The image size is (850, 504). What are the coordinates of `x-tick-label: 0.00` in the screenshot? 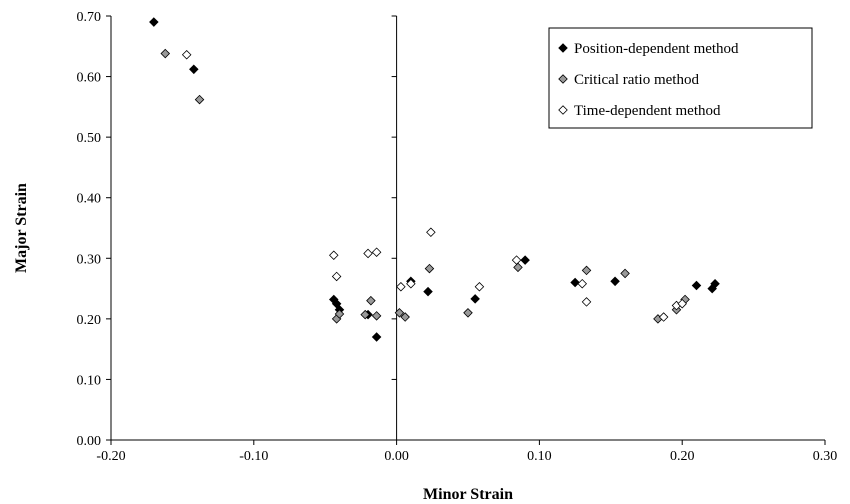 It's located at (396, 456).